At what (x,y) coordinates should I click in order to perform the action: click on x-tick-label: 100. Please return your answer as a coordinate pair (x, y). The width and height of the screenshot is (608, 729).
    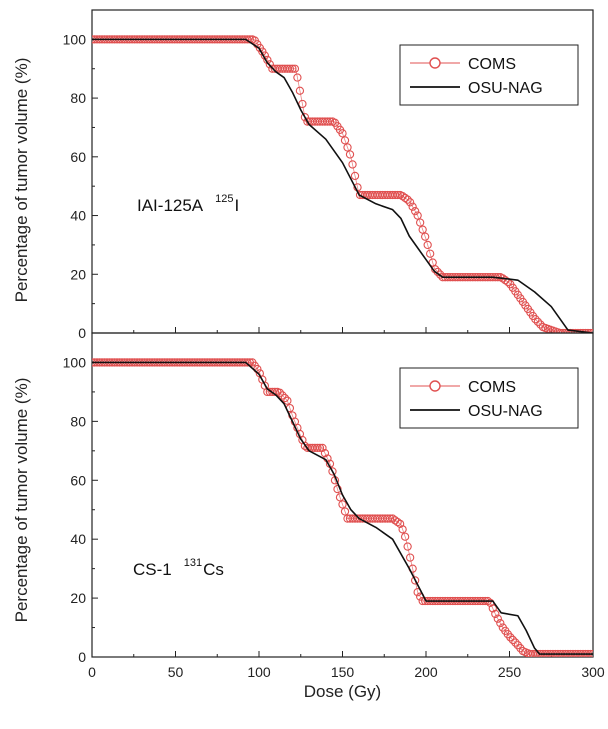
    Looking at the image, I should click on (259, 672).